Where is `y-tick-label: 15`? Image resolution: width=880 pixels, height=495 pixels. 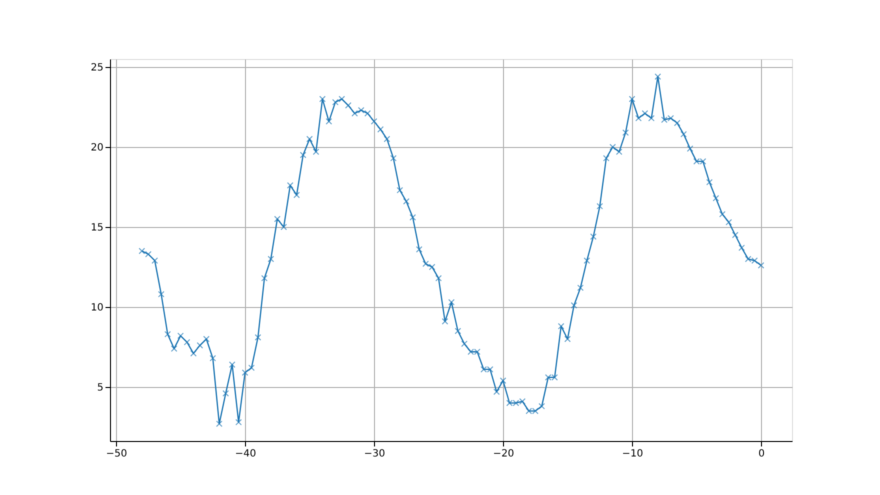 y-tick-label: 15 is located at coordinates (97, 228).